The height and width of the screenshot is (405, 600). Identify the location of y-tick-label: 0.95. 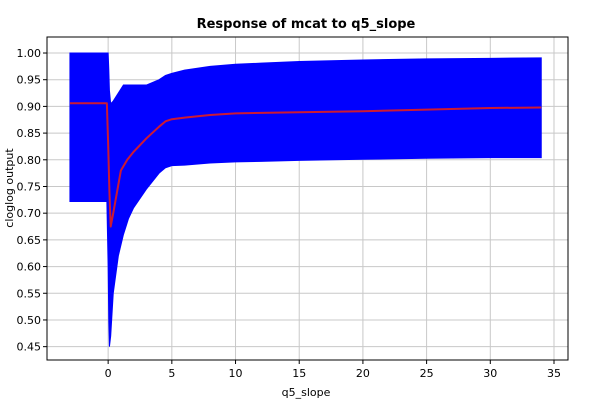
(29, 80).